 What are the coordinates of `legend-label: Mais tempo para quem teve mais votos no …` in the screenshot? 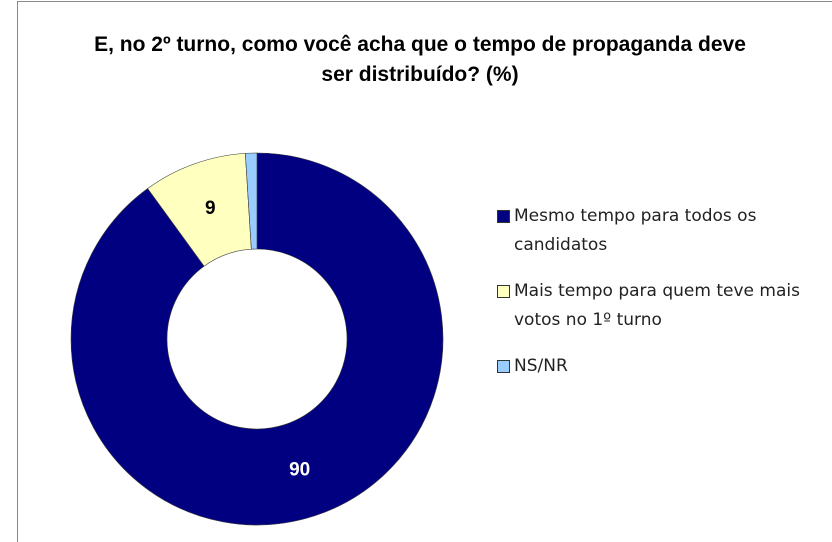 It's located at (657, 305).